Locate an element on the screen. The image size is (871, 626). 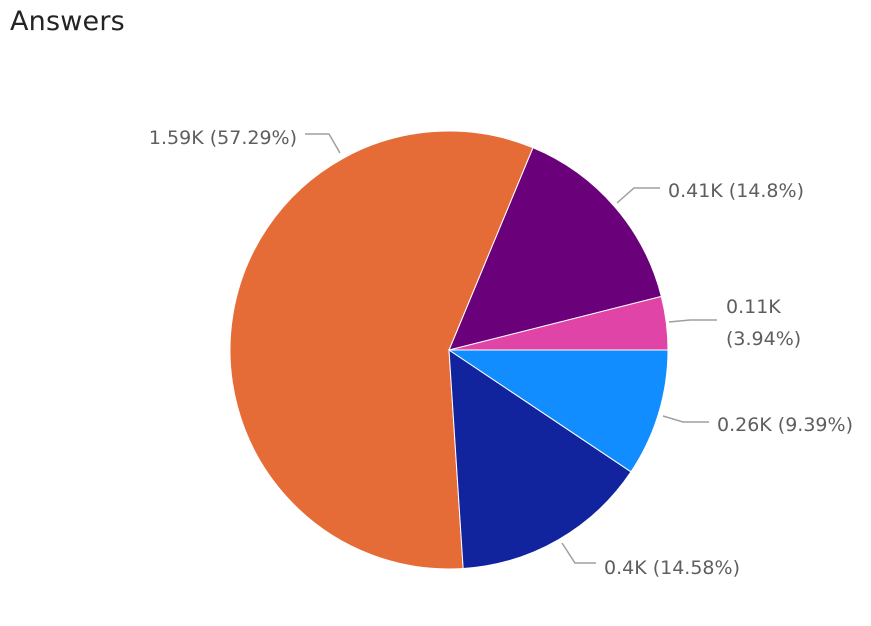
slice-data-label: 0.11K is located at coordinates (753, 307).